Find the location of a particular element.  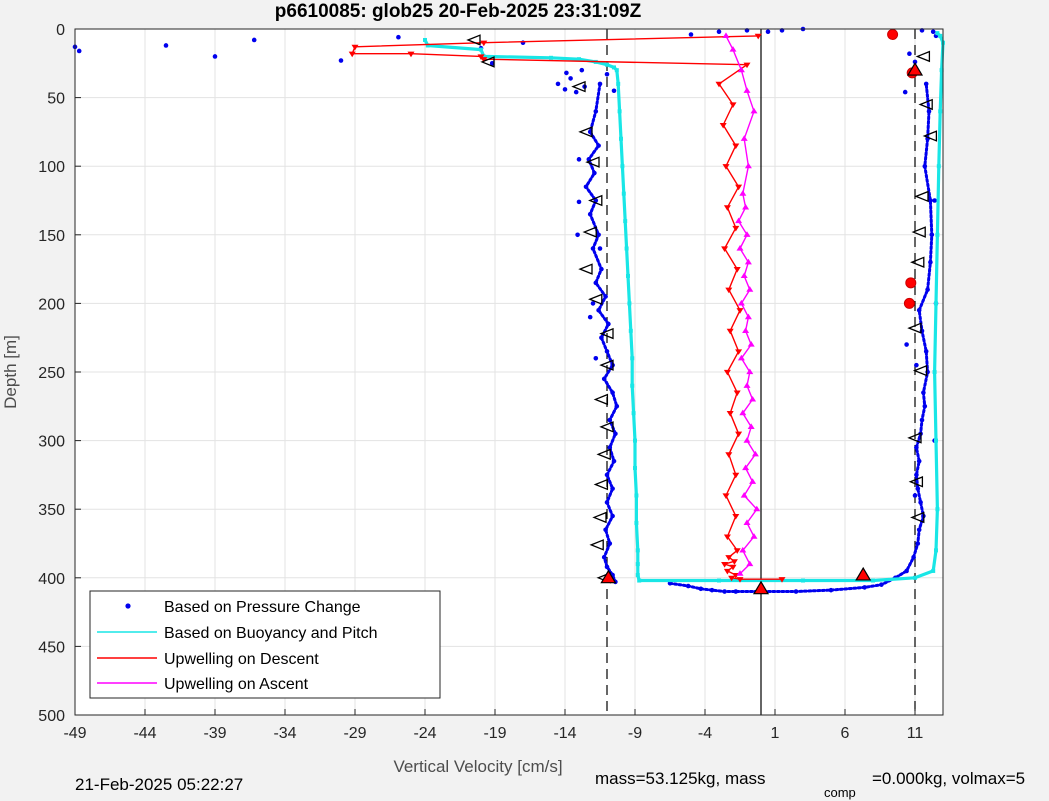

x-tick-label: -14 is located at coordinates (564, 733).